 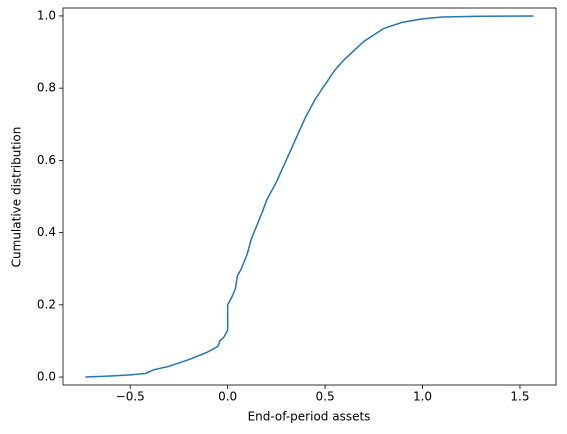 What do you see at coordinates (130, 397) in the screenshot?
I see `x-tick-label: −0.5` at bounding box center [130, 397].